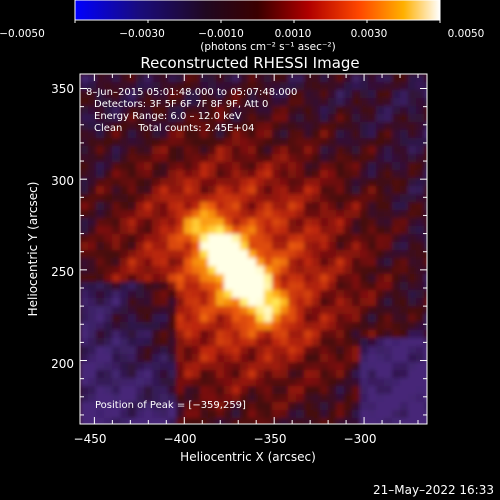  Describe the element at coordinates (22, 34) in the screenshot. I see `colorbar-tick-label: −0.0050` at that location.